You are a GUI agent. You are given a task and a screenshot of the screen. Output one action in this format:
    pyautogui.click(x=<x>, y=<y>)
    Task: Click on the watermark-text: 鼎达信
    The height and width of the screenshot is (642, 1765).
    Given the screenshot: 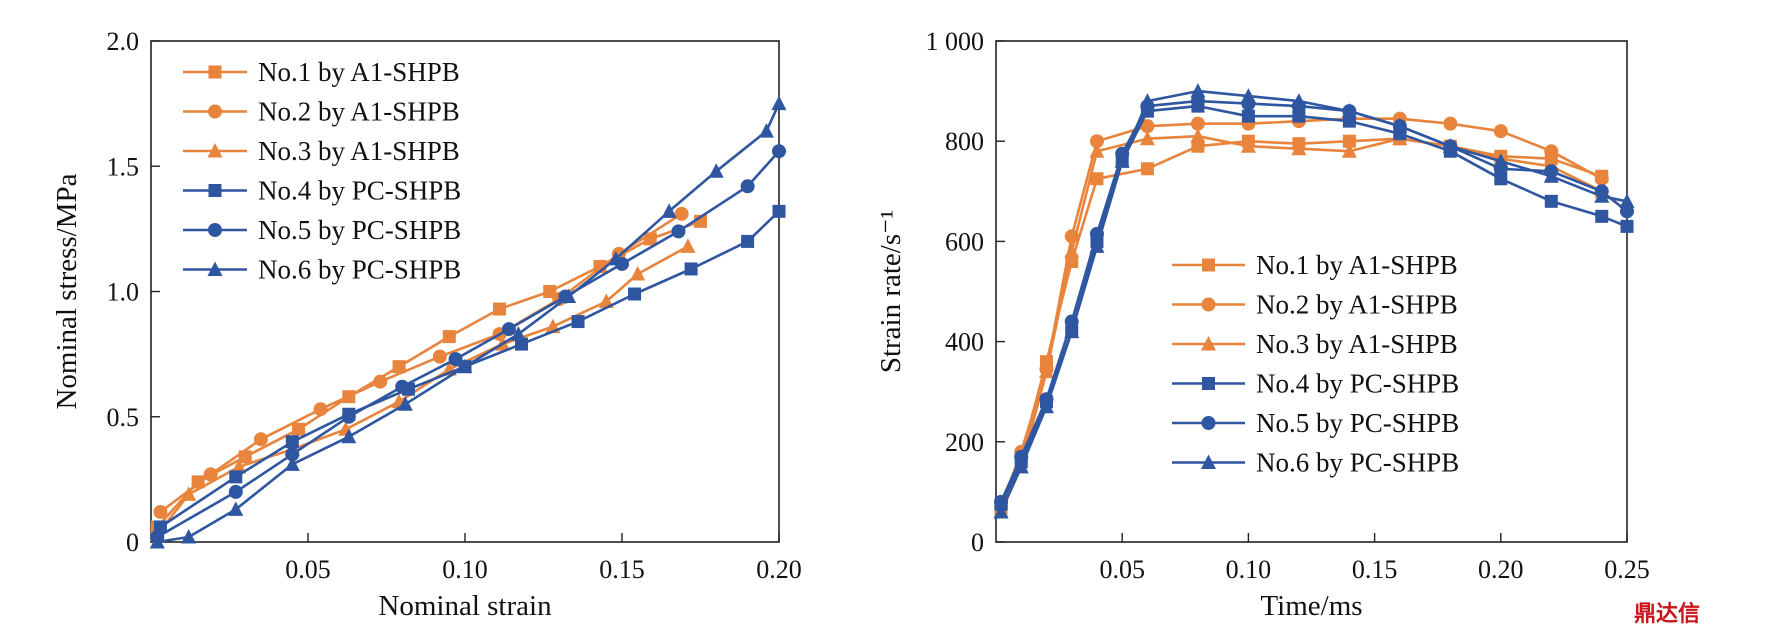 What is the action you would take?
    pyautogui.click(x=1667, y=614)
    